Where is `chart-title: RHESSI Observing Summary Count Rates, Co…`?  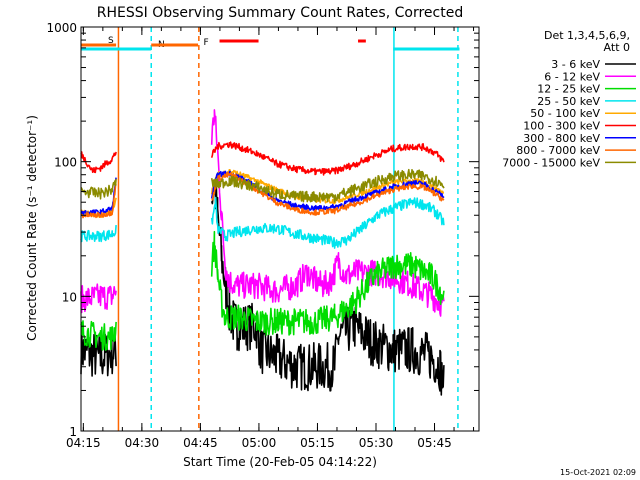 chart-title: RHESSI Observing Summary Count Rates, Co… is located at coordinates (280, 13).